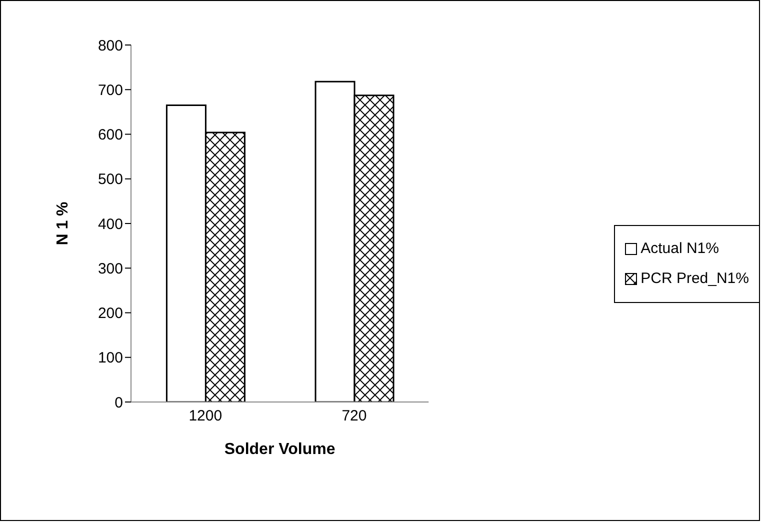 The image size is (762, 527). What do you see at coordinates (63, 224) in the screenshot?
I see `y-axis-title: N 1 %` at bounding box center [63, 224].